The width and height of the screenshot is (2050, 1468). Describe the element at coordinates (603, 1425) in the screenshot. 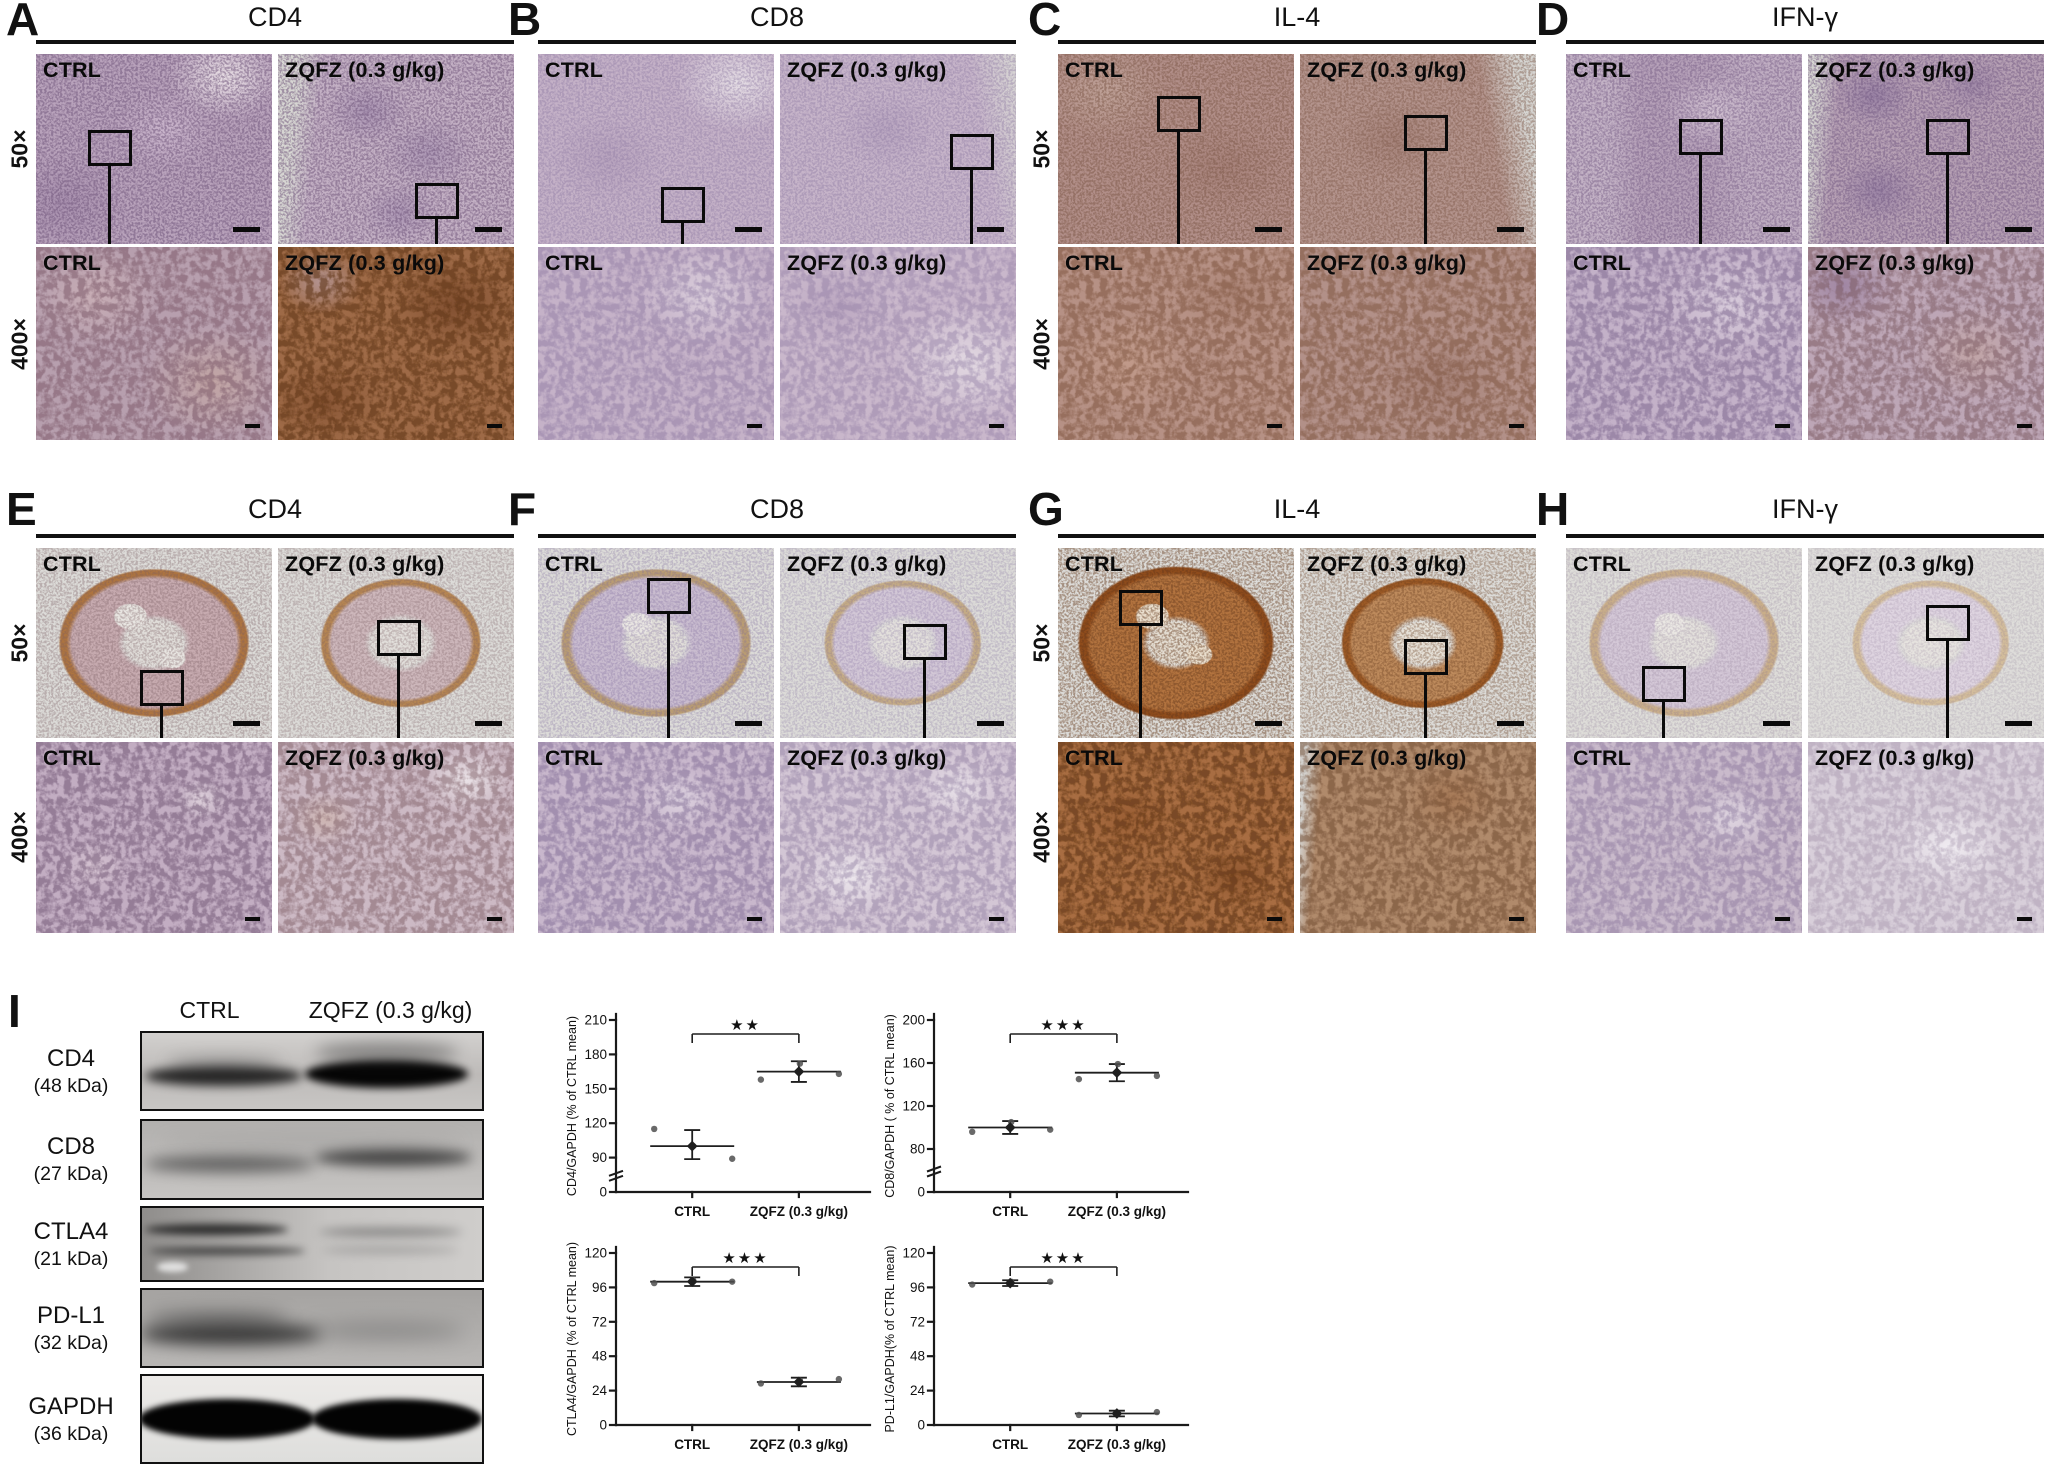

I see `svg-text: 0` at that location.